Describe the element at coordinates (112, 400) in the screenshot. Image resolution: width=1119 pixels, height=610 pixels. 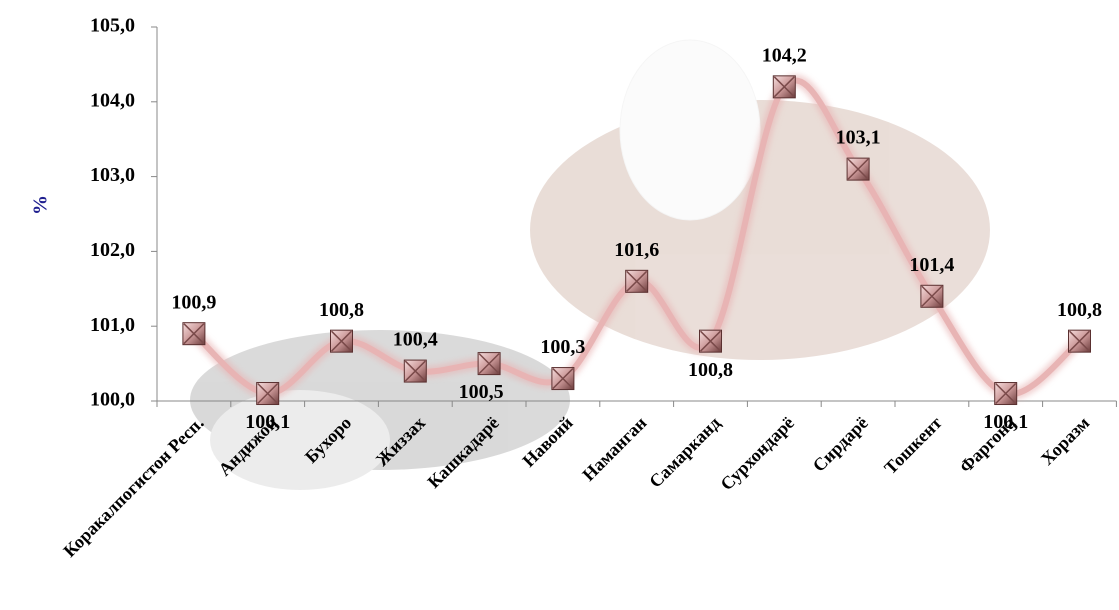
I see `y-tick-label: 100,0` at that location.